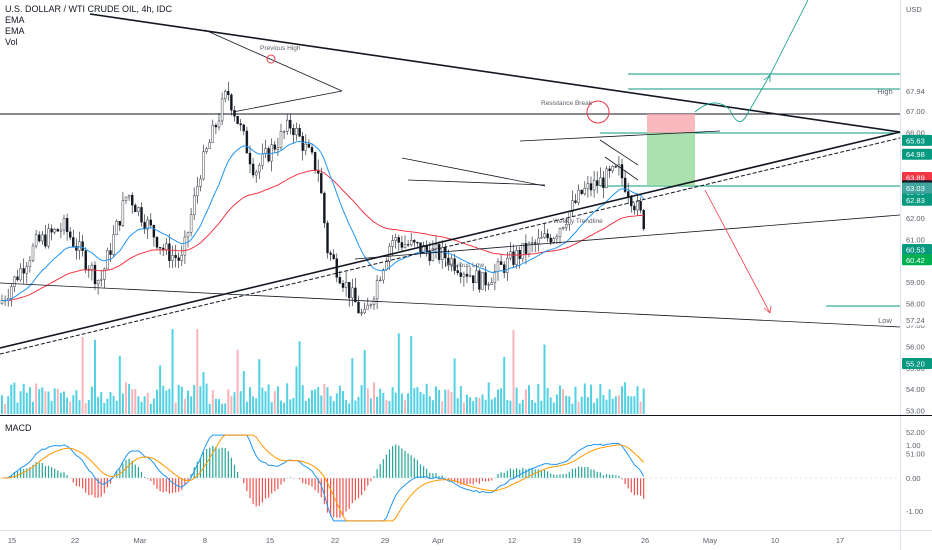  What do you see at coordinates (732, 98) in the screenshot?
I see `bullish-projection-path` at bounding box center [732, 98].